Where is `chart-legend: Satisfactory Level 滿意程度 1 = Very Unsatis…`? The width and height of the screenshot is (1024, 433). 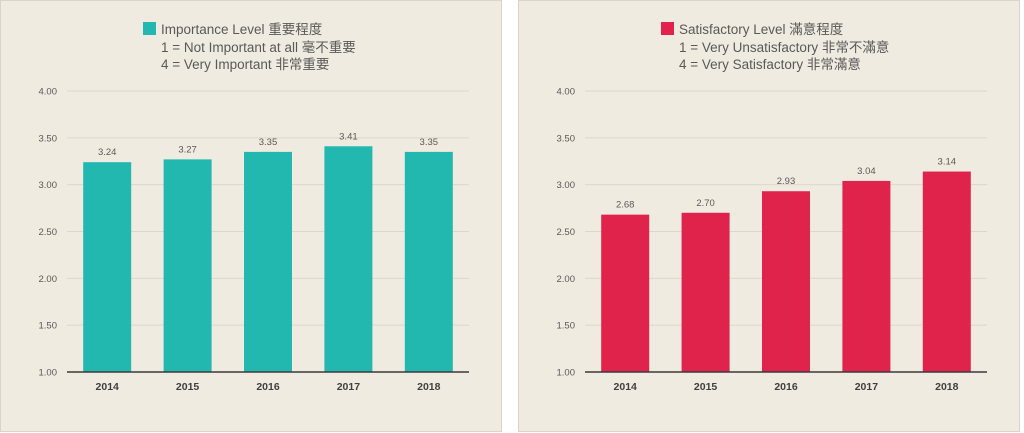
chart-legend: Satisfactory Level 滿意程度 1 = Very Unsatis… is located at coordinates (775, 47).